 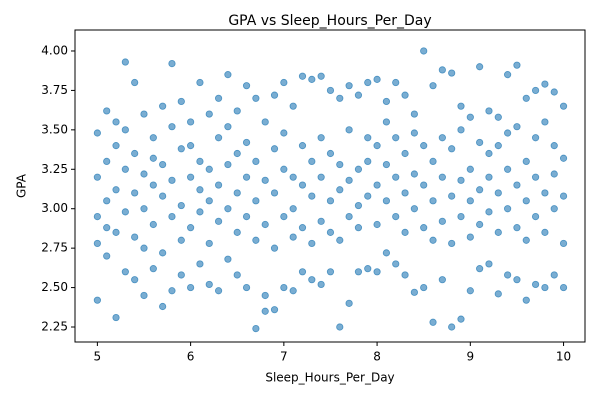 What do you see at coordinates (284, 357) in the screenshot?
I see `x-tick-label: 7` at bounding box center [284, 357].